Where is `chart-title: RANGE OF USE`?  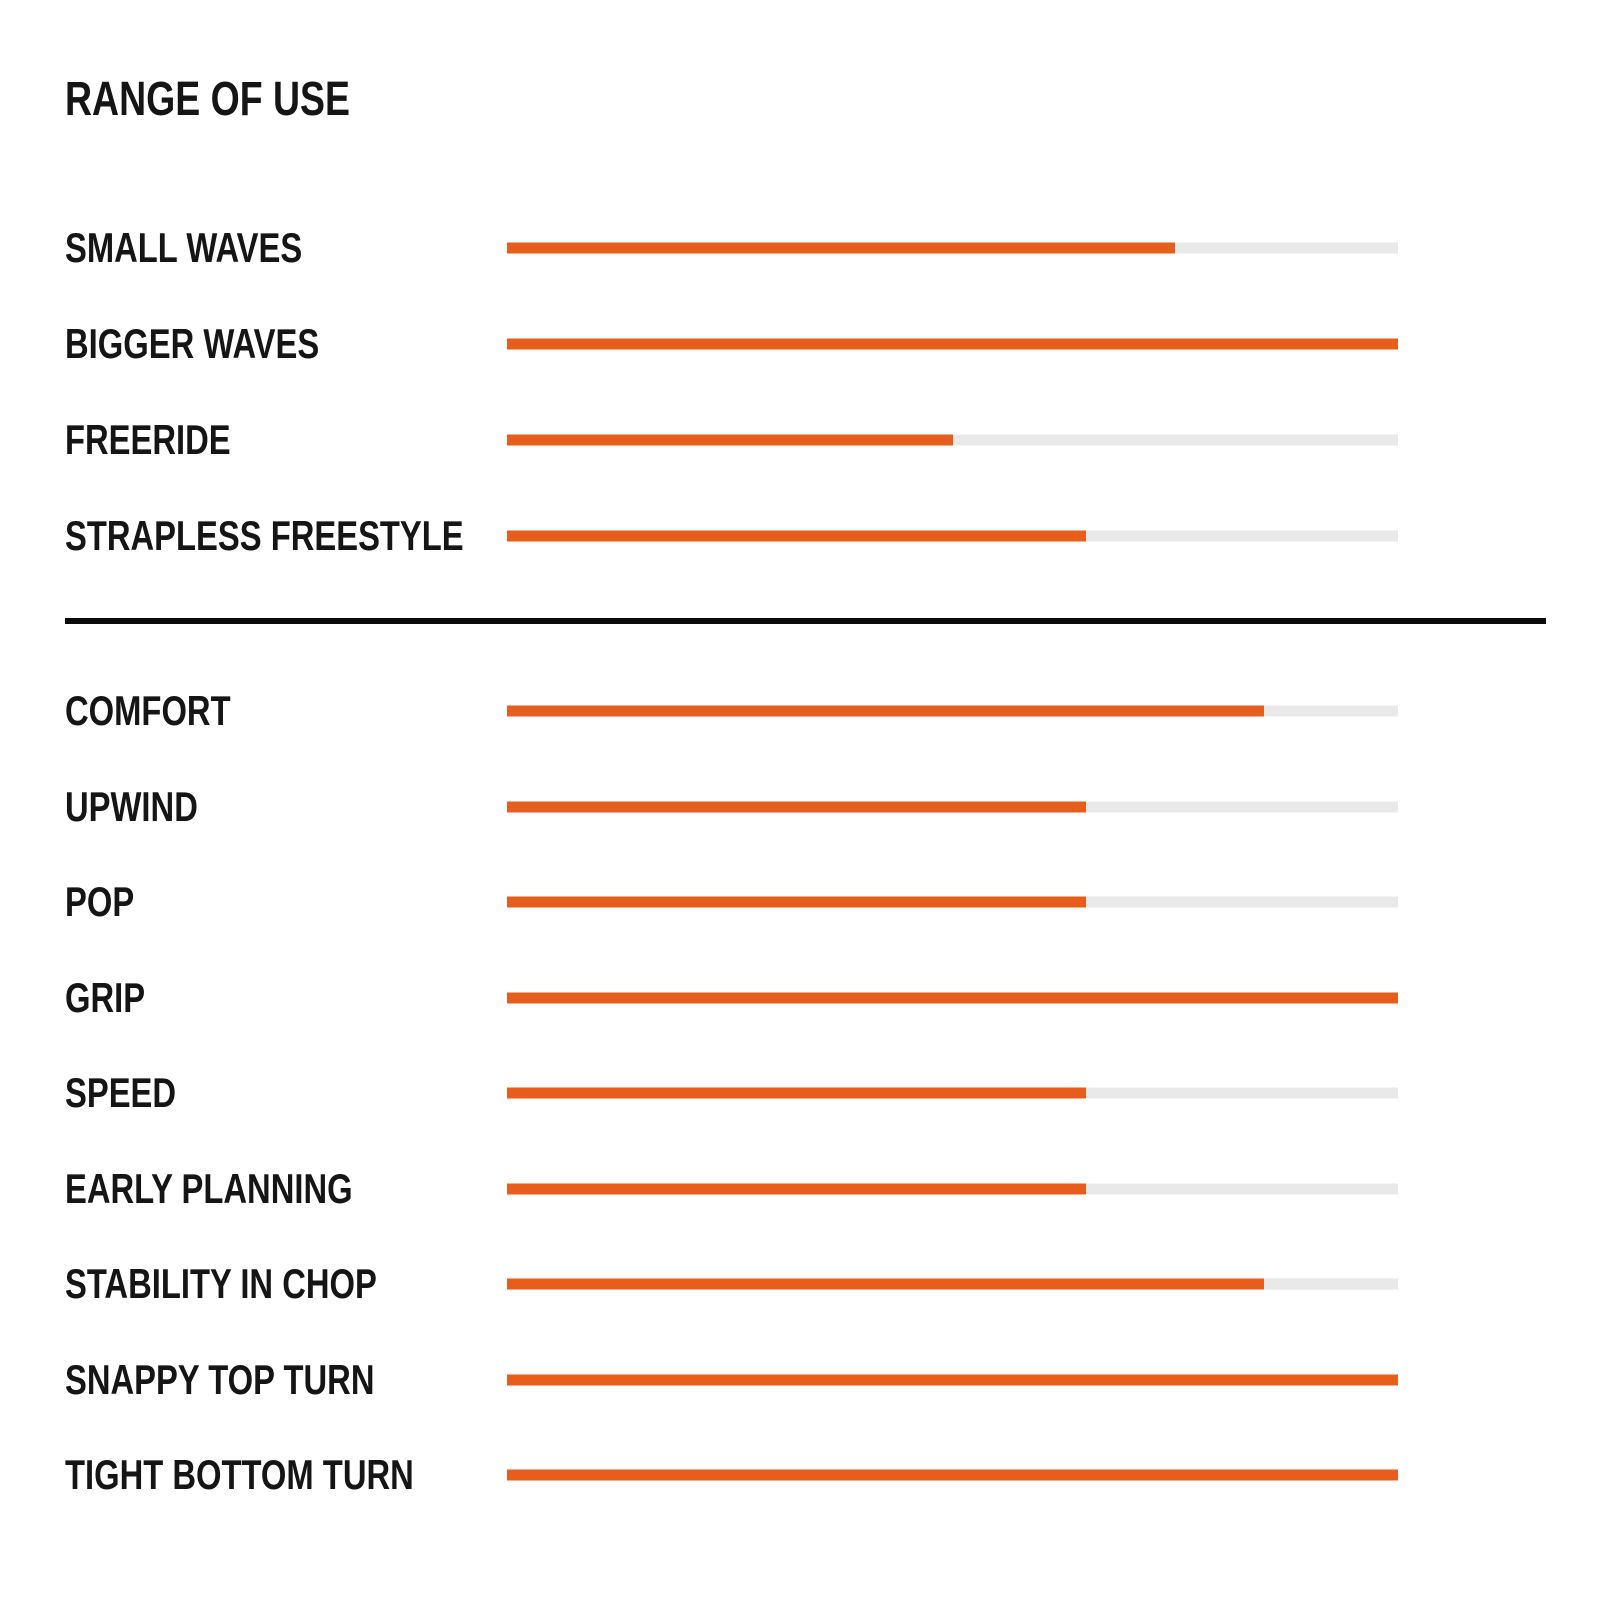
chart-title: RANGE OF USE is located at coordinates (207, 99).